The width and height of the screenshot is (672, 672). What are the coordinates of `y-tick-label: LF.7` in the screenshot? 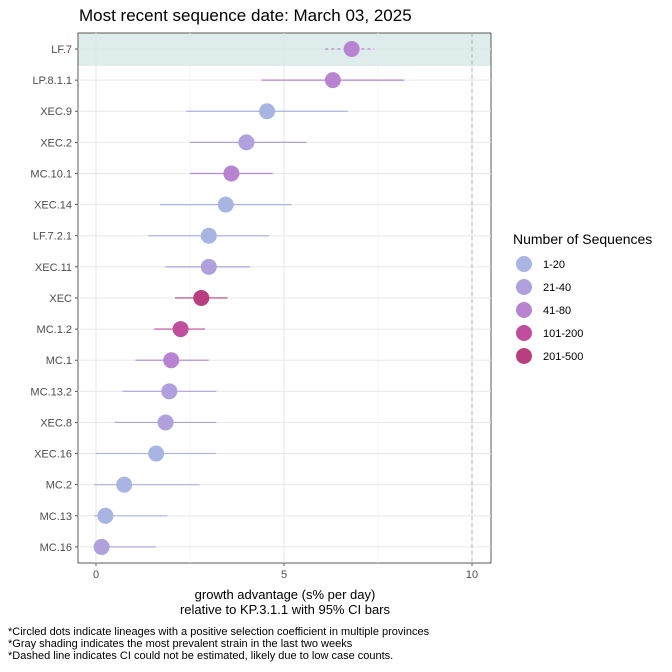 It's located at (61, 50).